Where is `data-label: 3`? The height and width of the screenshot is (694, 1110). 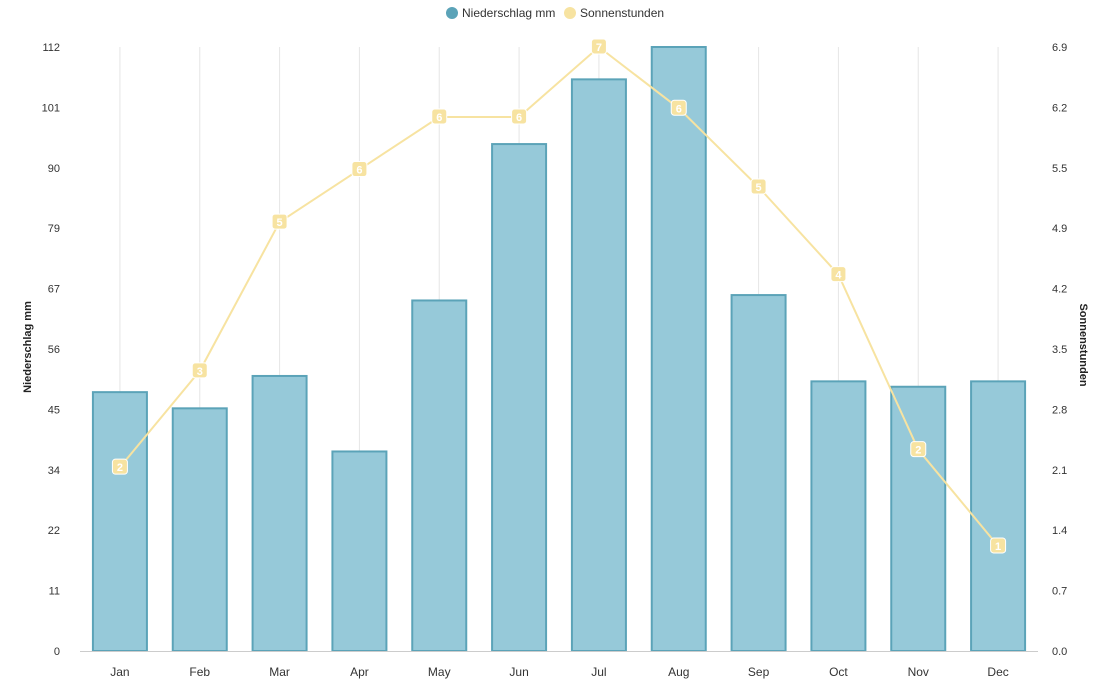 data-label: 3 is located at coordinates (200, 372).